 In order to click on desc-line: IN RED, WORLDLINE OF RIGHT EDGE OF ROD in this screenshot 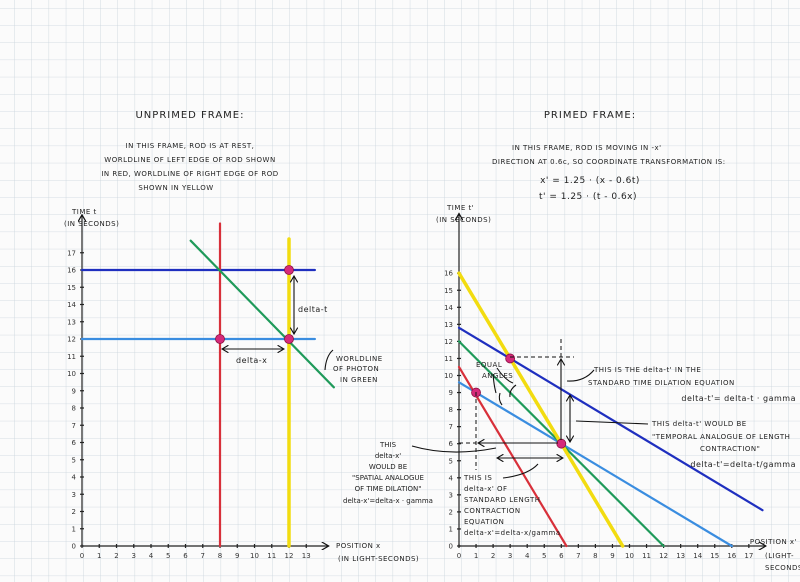, I will do `click(189, 174)`.